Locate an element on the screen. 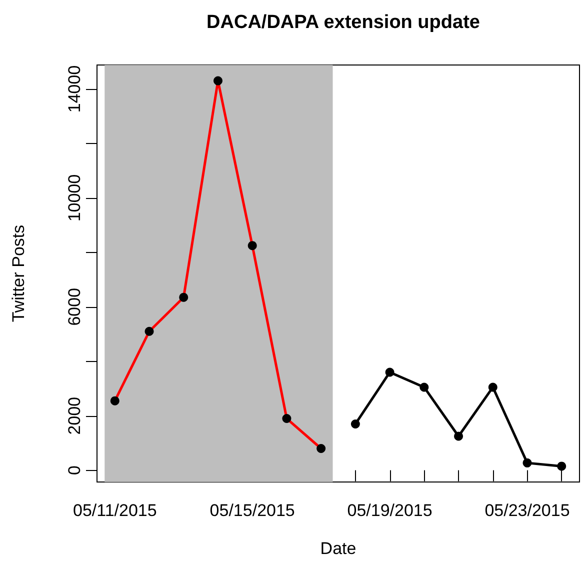 The height and width of the screenshot is (573, 582). x-tick-label: 05/15/2015 is located at coordinates (252, 510).